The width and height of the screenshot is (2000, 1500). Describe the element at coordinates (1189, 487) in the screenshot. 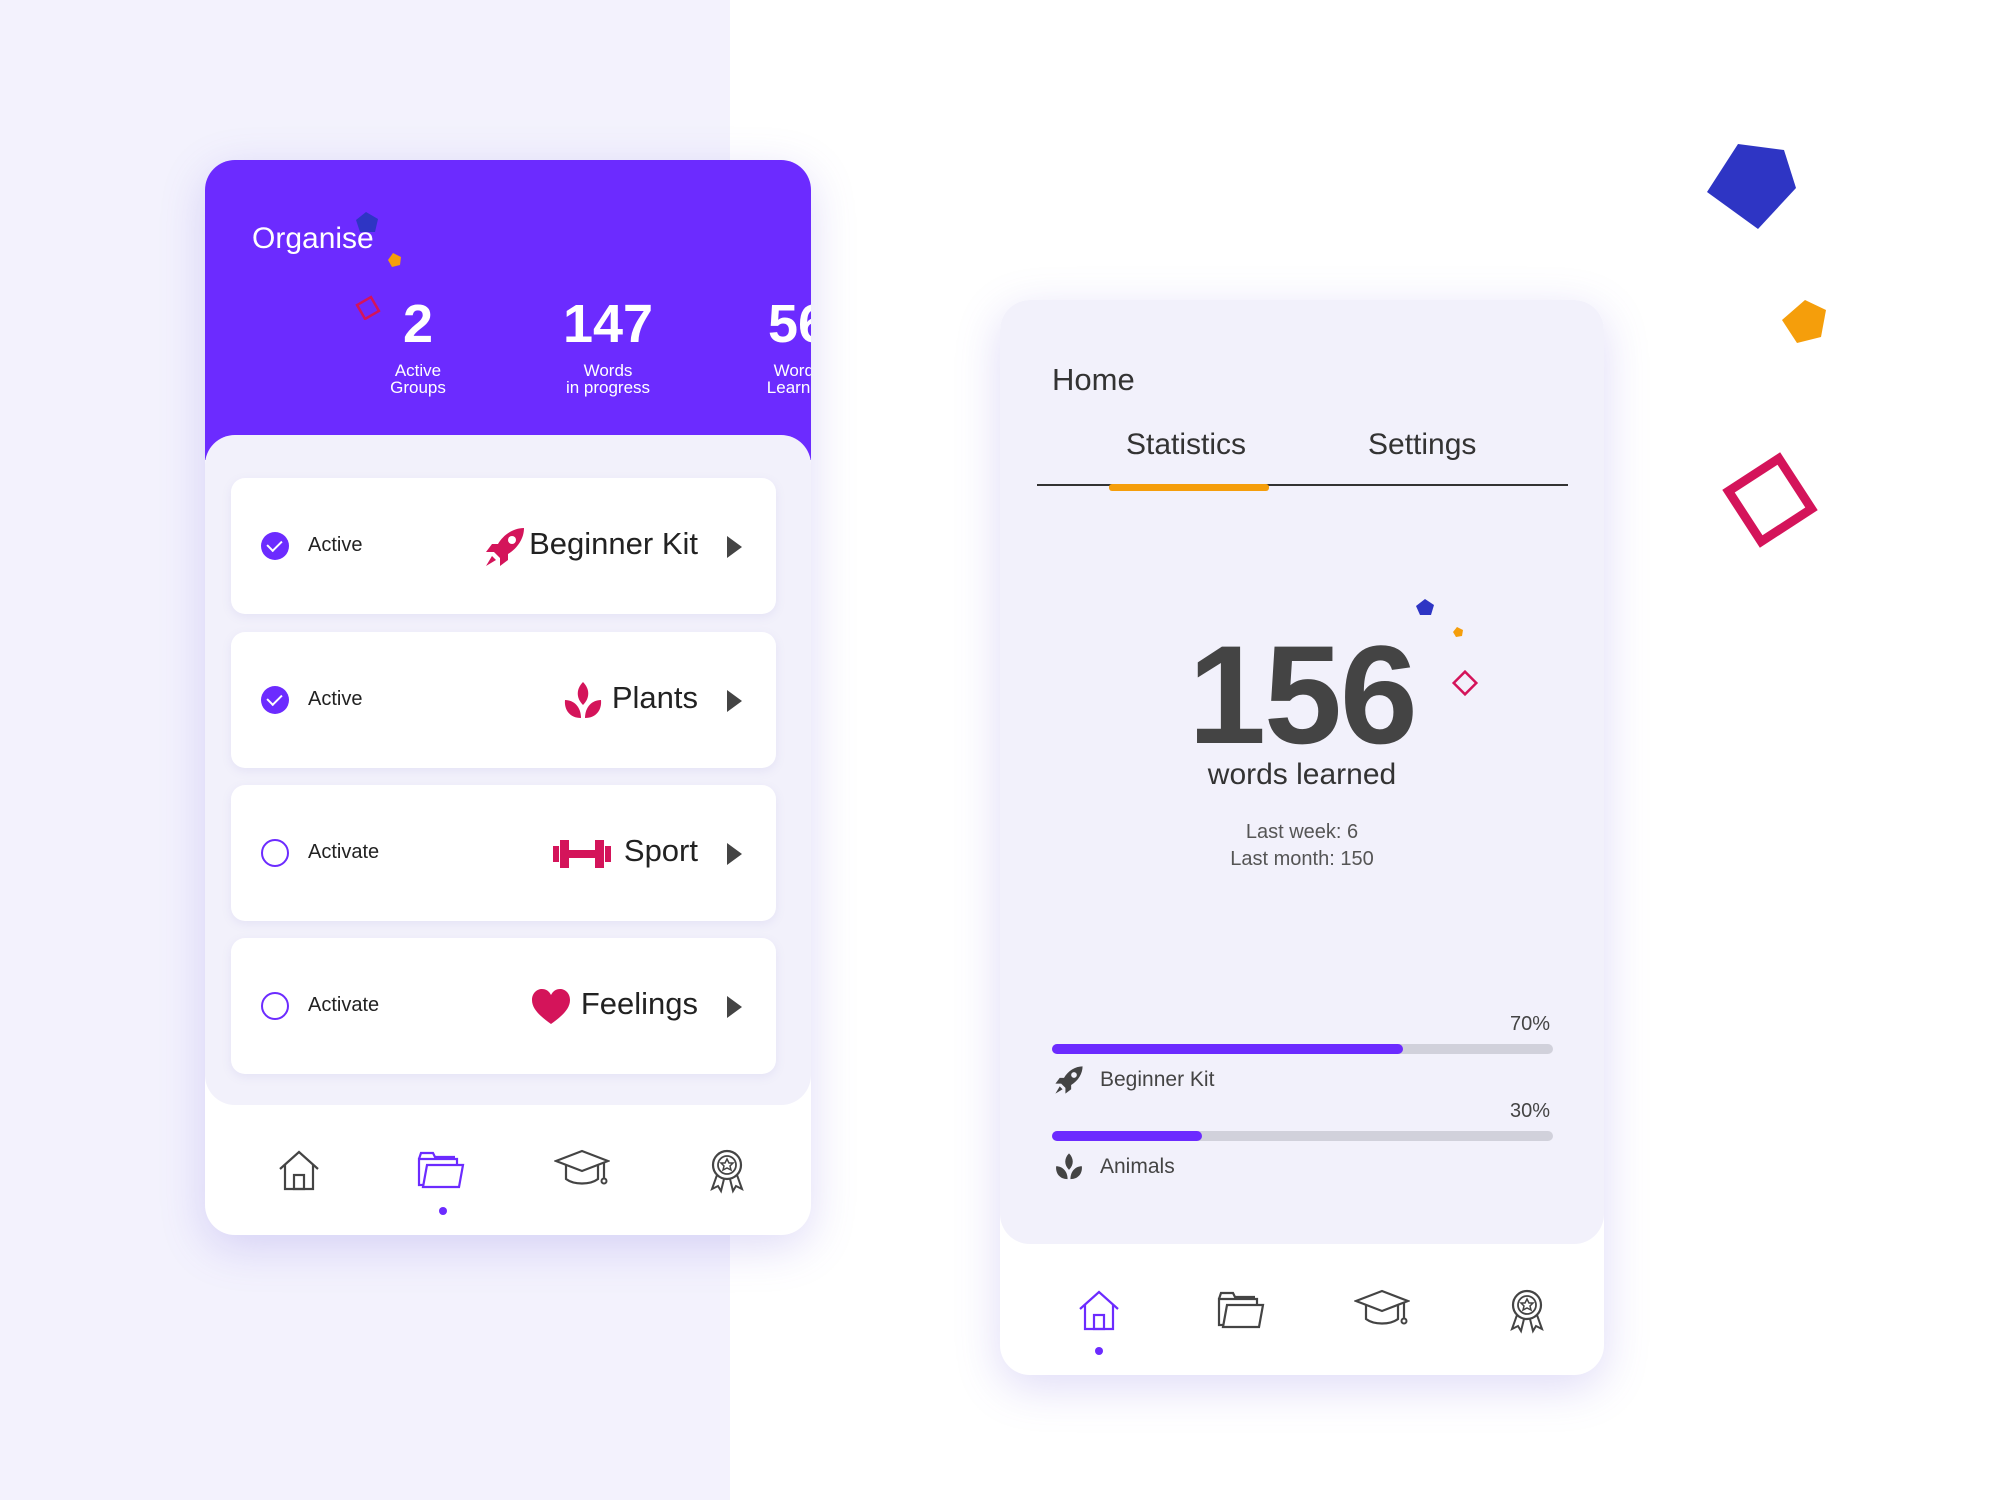

I see `active-tab-indicator` at that location.